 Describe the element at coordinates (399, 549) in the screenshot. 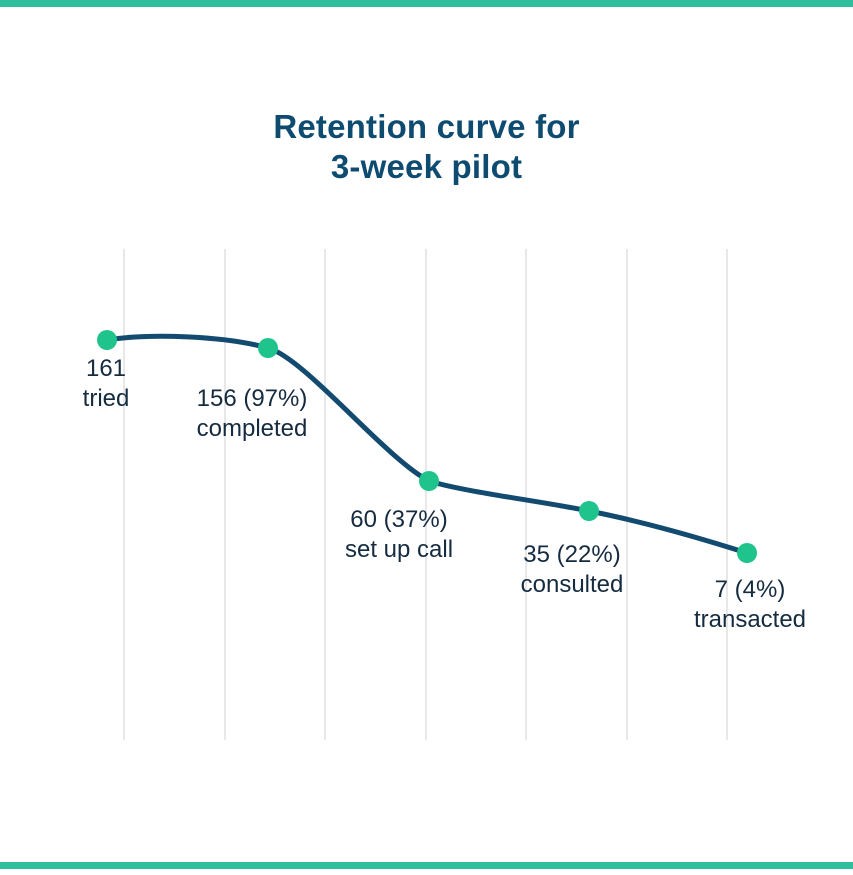

I see `data-point-label-stage: set up call` at that location.